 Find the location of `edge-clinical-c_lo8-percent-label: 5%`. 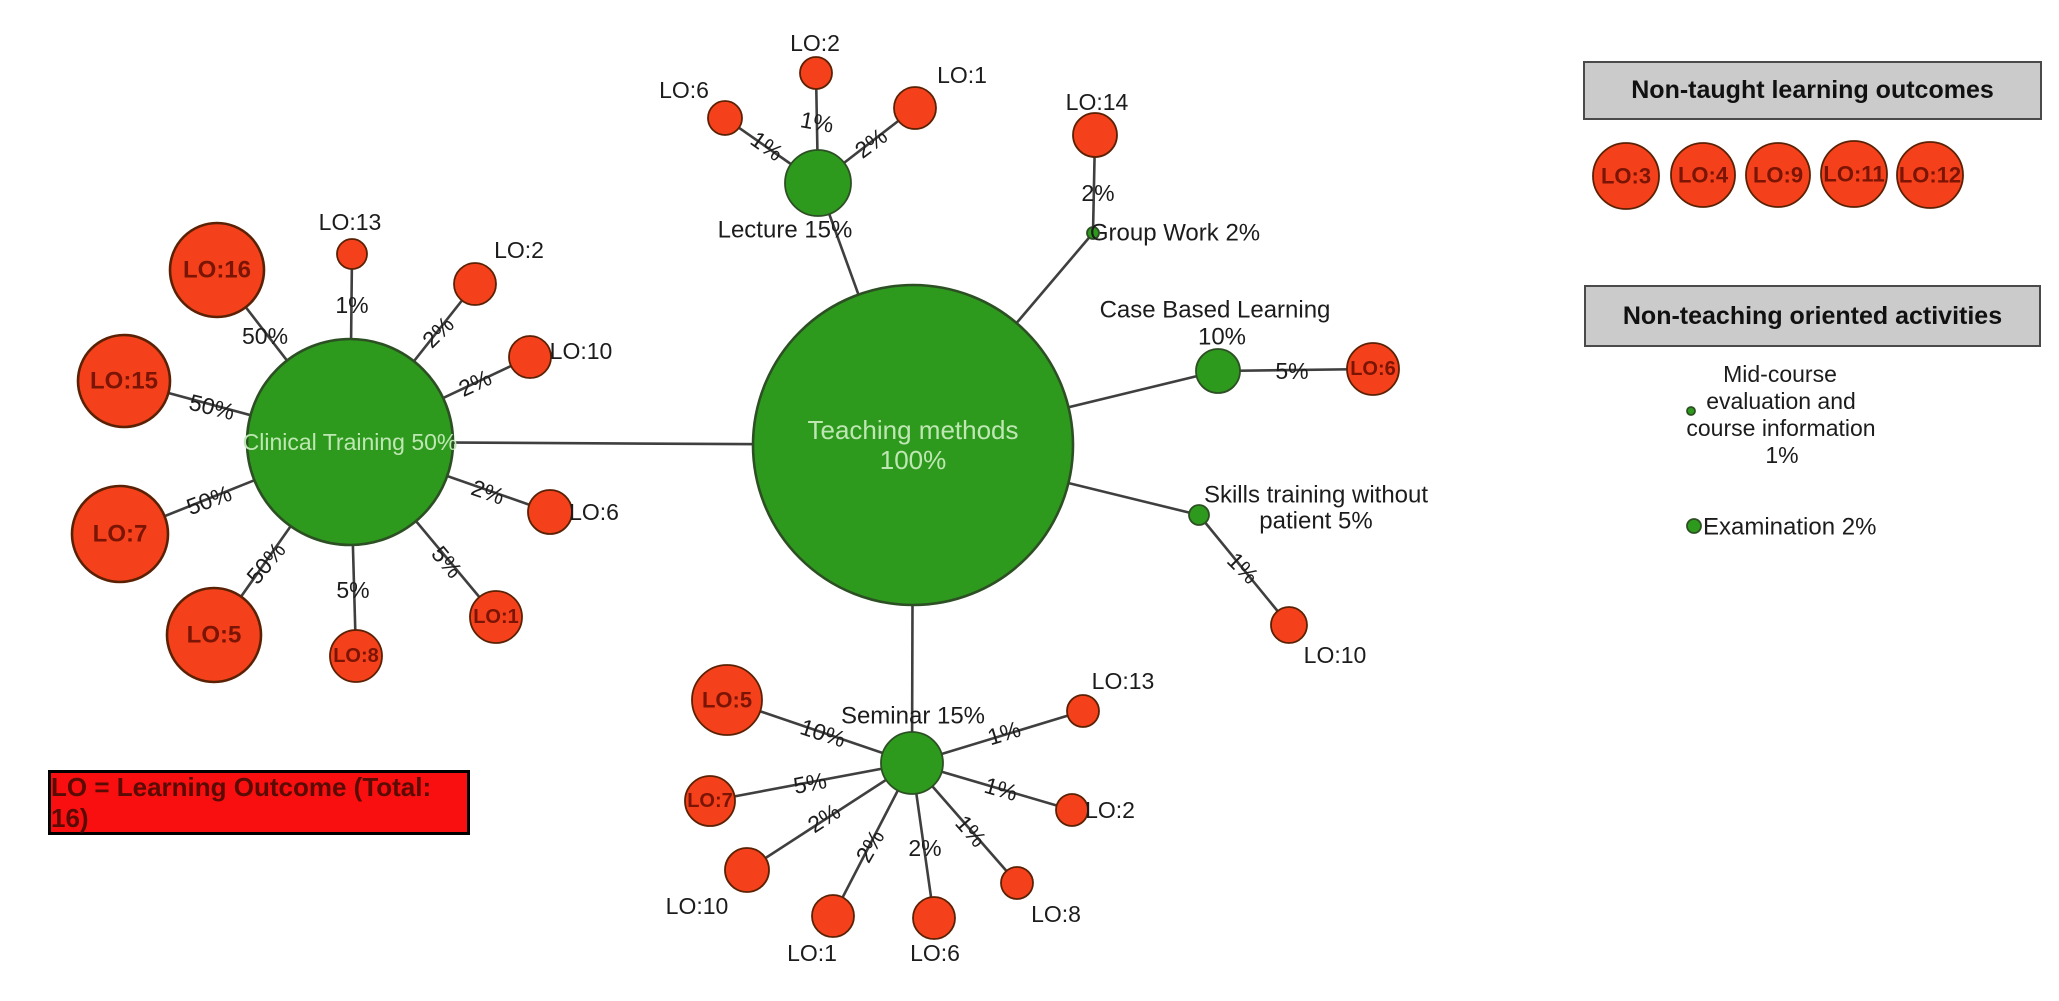

edge-clinical-c_lo8-percent-label: 5% is located at coordinates (352, 590).